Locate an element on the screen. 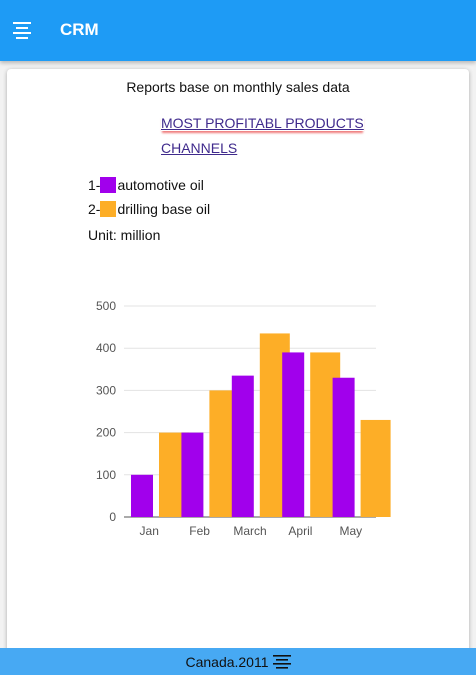  footer-menu-icon is located at coordinates (281, 662).